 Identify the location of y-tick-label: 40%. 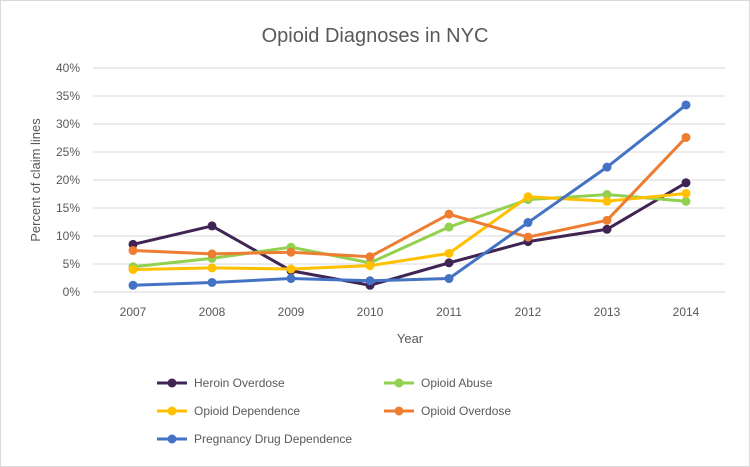
(68, 68).